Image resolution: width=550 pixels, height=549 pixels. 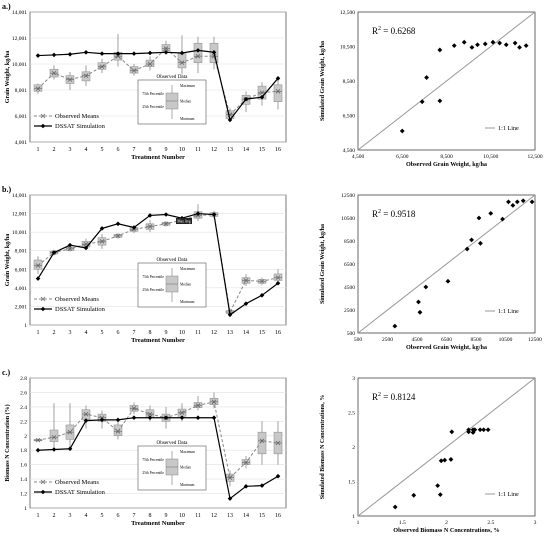 What do you see at coordinates (534, 157) in the screenshot?
I see `x-tick-label: 12,500` at bounding box center [534, 157].